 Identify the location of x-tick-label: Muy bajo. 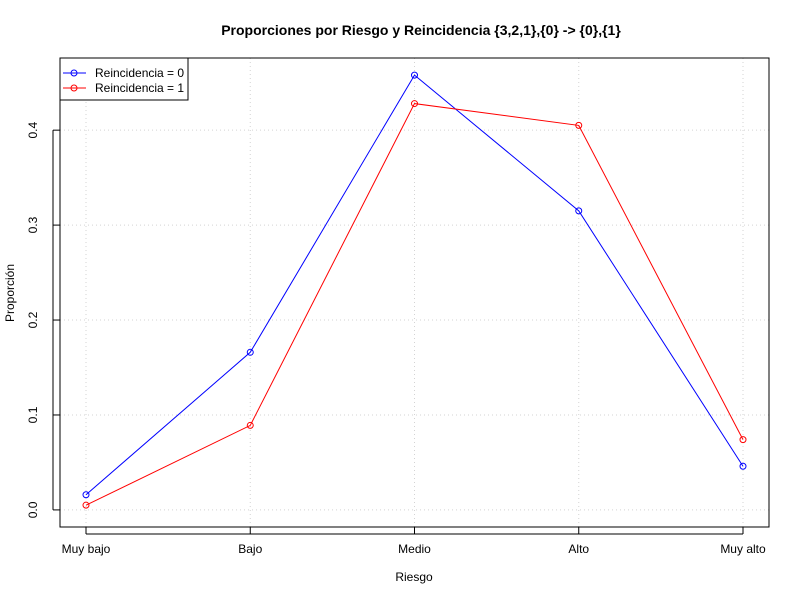
(86, 549).